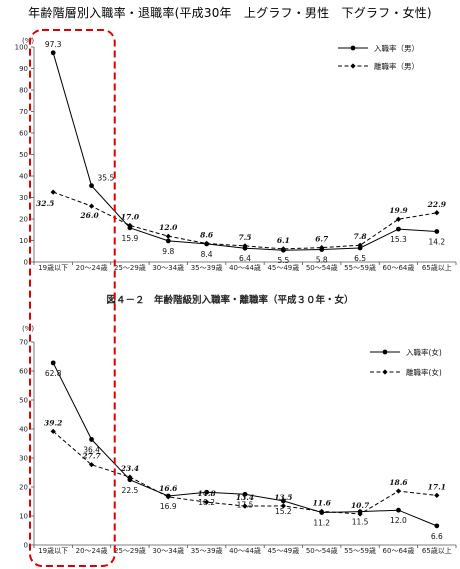  Describe the element at coordinates (360, 522) in the screenshot. I see `data-label: 11.5` at that location.